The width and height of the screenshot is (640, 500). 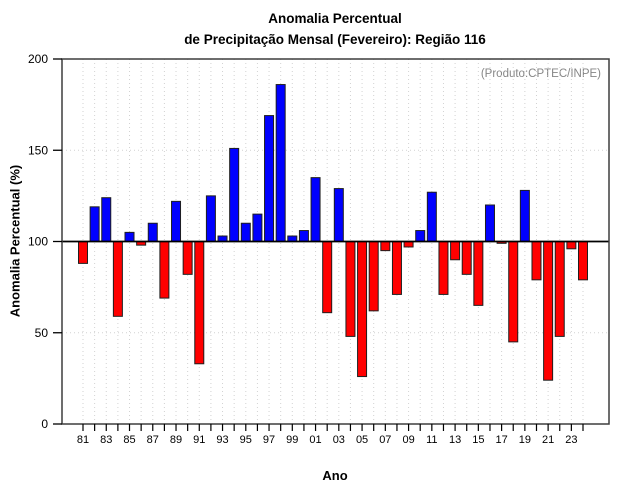 What do you see at coordinates (176, 440) in the screenshot?
I see `x-tick-label: 89` at bounding box center [176, 440].